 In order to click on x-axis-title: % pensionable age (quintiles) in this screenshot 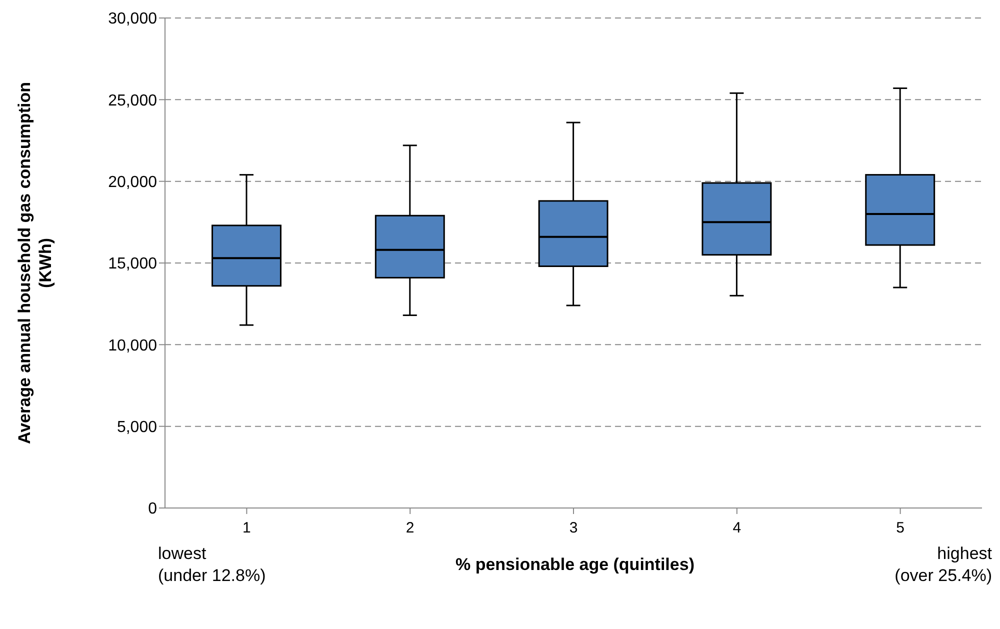, I will do `click(575, 564)`.